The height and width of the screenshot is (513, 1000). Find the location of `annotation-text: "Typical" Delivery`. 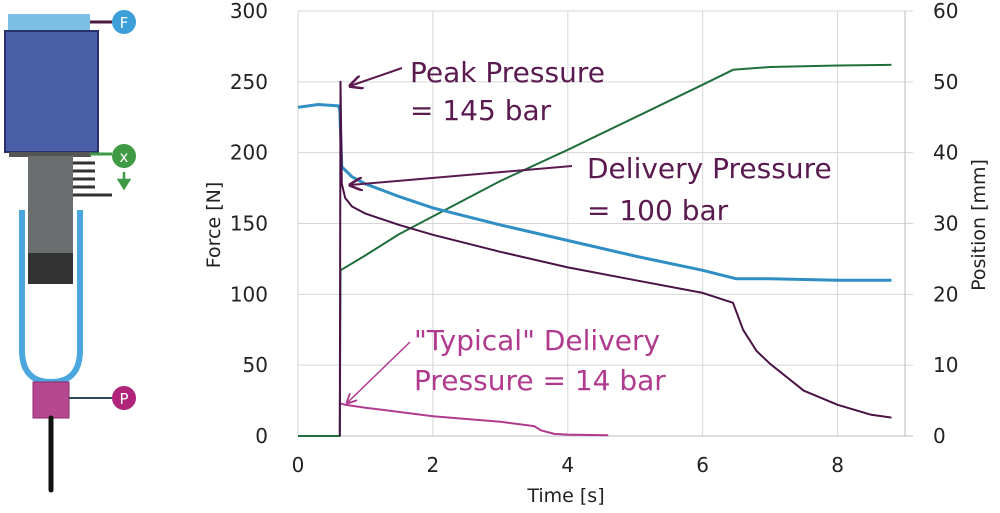

annotation-text: "Typical" Delivery is located at coordinates (537, 340).